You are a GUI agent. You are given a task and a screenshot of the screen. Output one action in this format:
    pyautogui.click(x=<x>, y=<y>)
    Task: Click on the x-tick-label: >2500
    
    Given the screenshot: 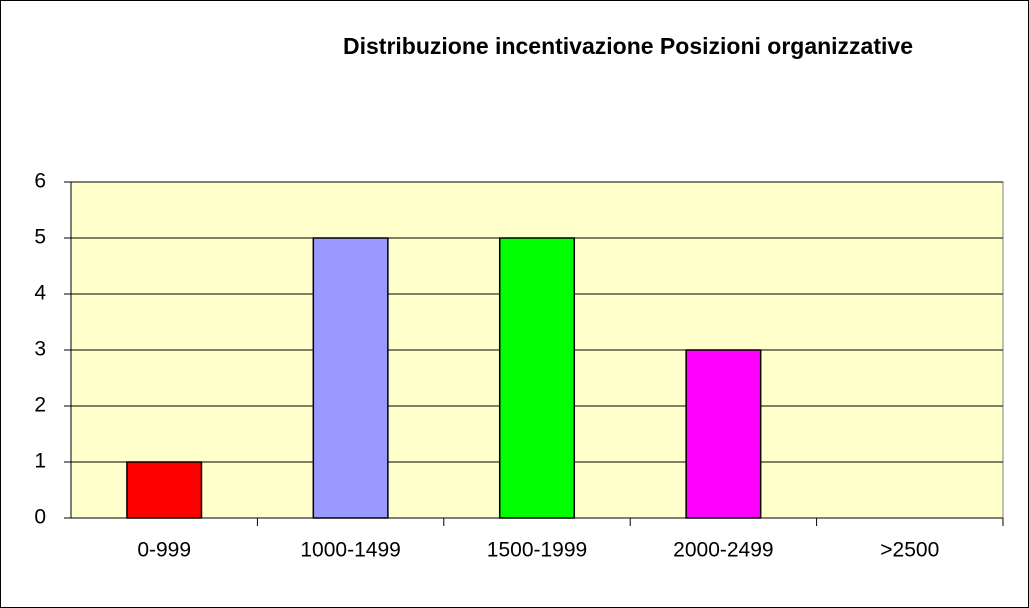 What is the action you would take?
    pyautogui.click(x=909, y=550)
    